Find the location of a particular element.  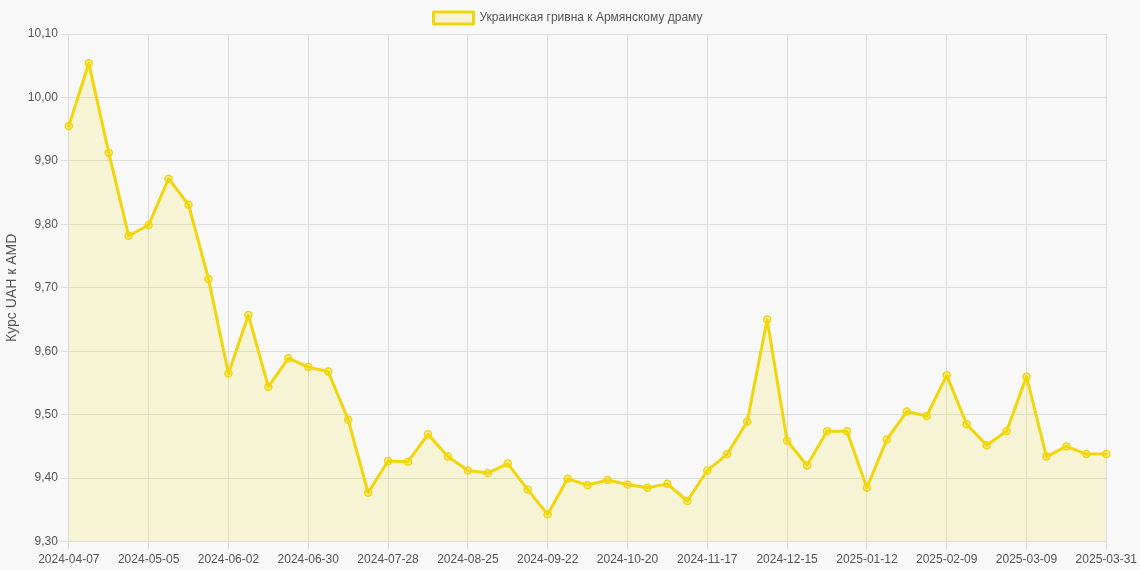

x-tick-label: 2024-06-02 is located at coordinates (228, 559).